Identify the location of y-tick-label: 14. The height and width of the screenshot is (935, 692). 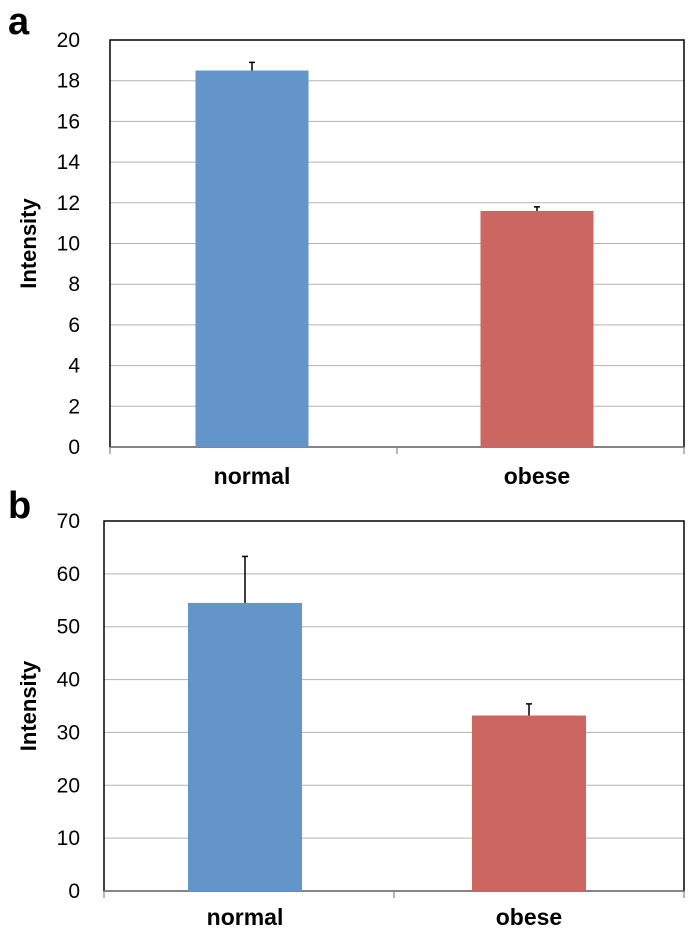
(69, 162).